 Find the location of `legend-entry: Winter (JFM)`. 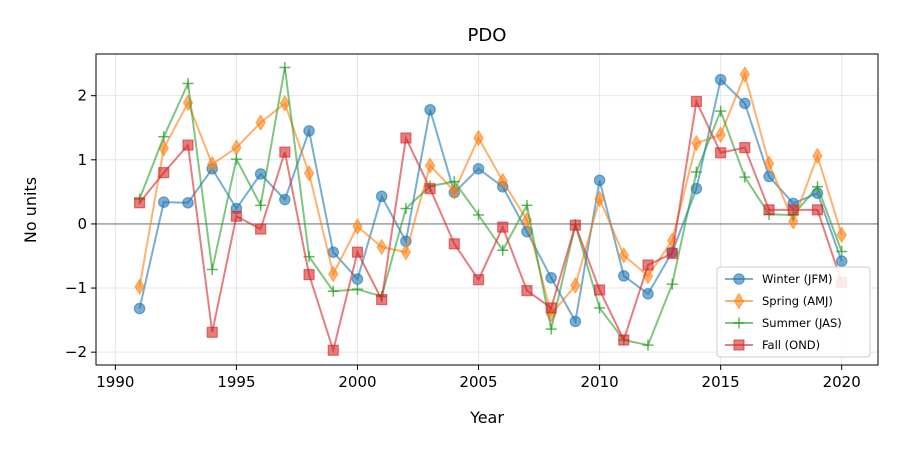

legend-entry: Winter (JFM) is located at coordinates (778, 279).